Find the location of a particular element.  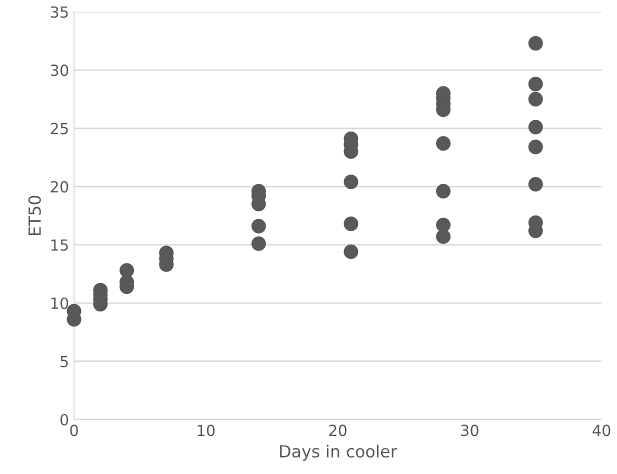

y-tick-label: 25 is located at coordinates (59, 128).